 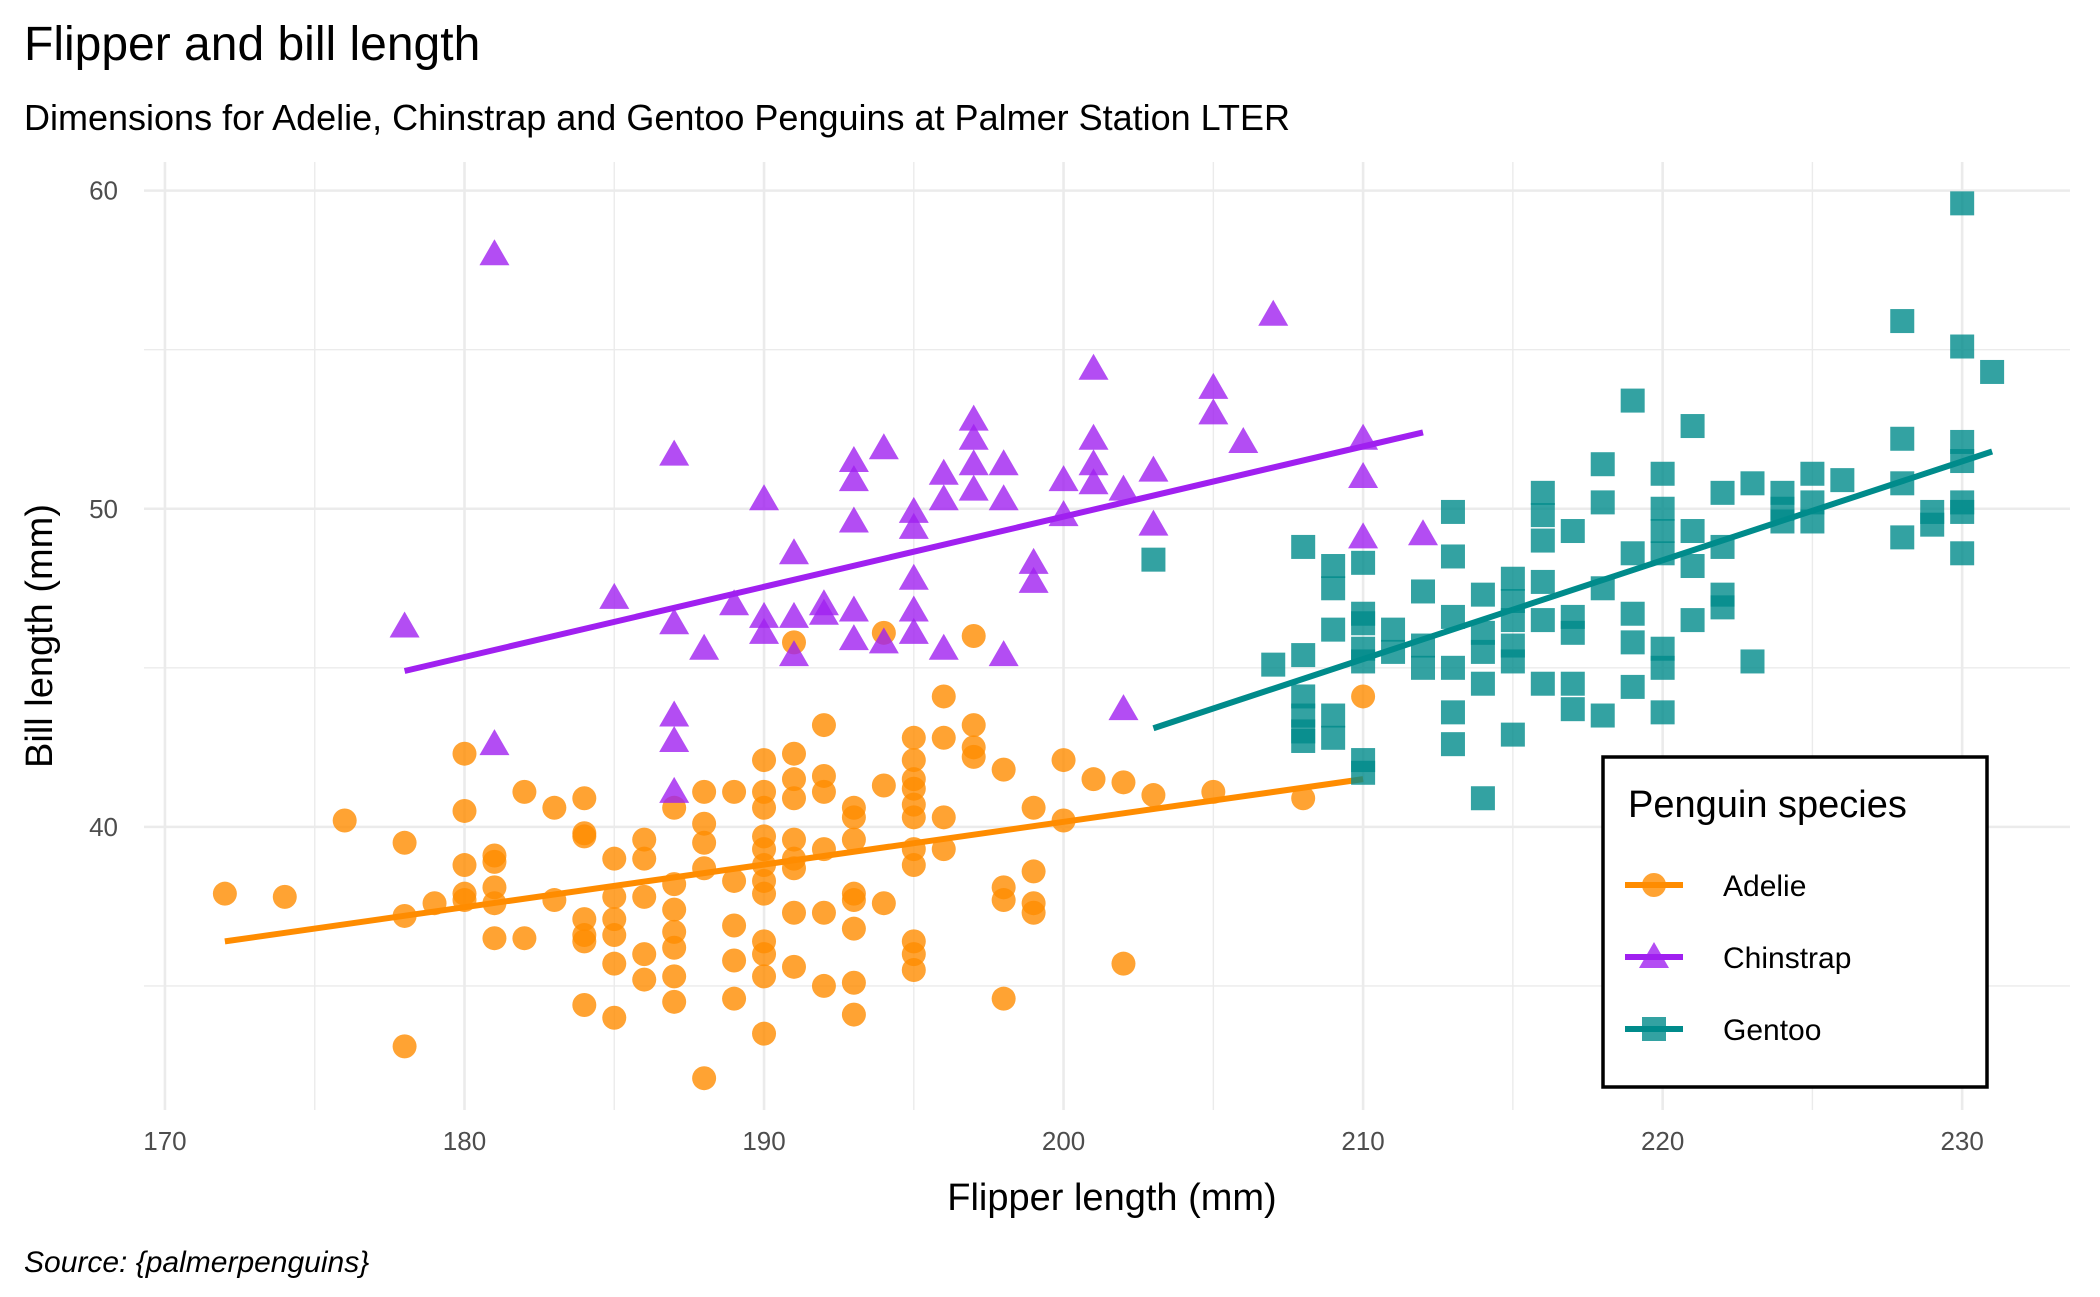 I want to click on x-tick-label: 170, so click(x=164, y=1141).